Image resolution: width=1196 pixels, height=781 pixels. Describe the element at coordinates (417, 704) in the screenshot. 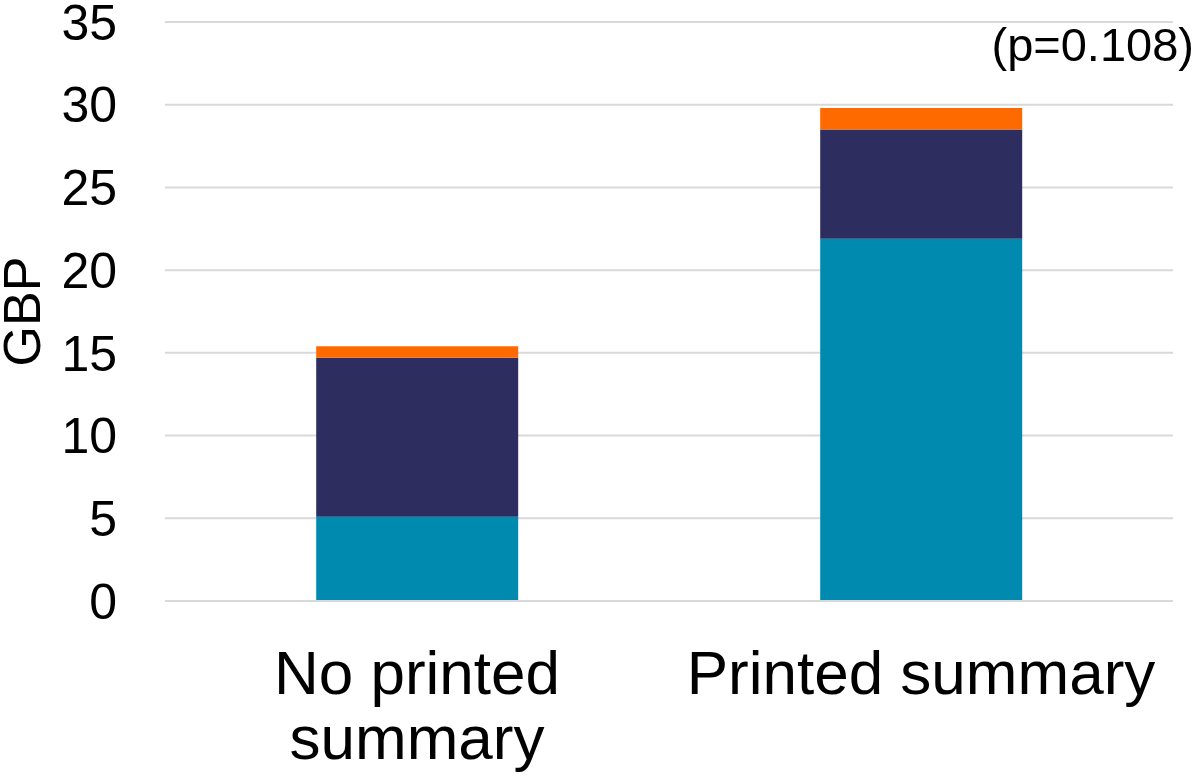

I see `x-tick-label: No printed summary` at that location.